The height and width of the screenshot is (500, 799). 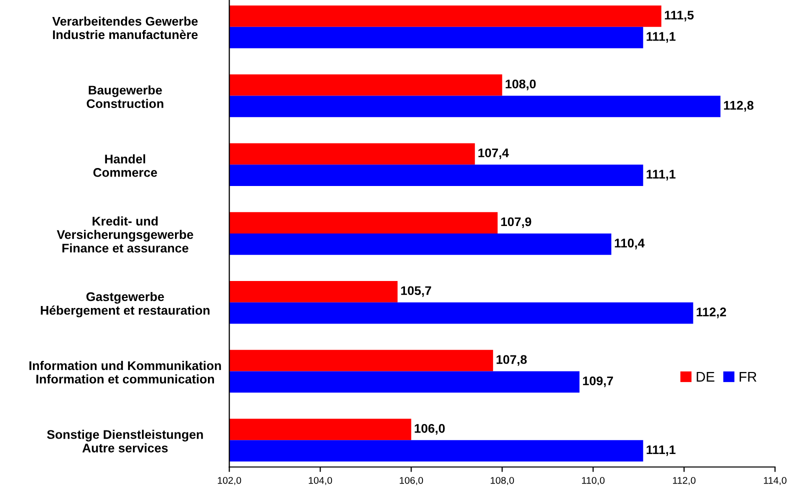 What do you see at coordinates (598, 382) in the screenshot?
I see `data-label: 109,7` at bounding box center [598, 382].